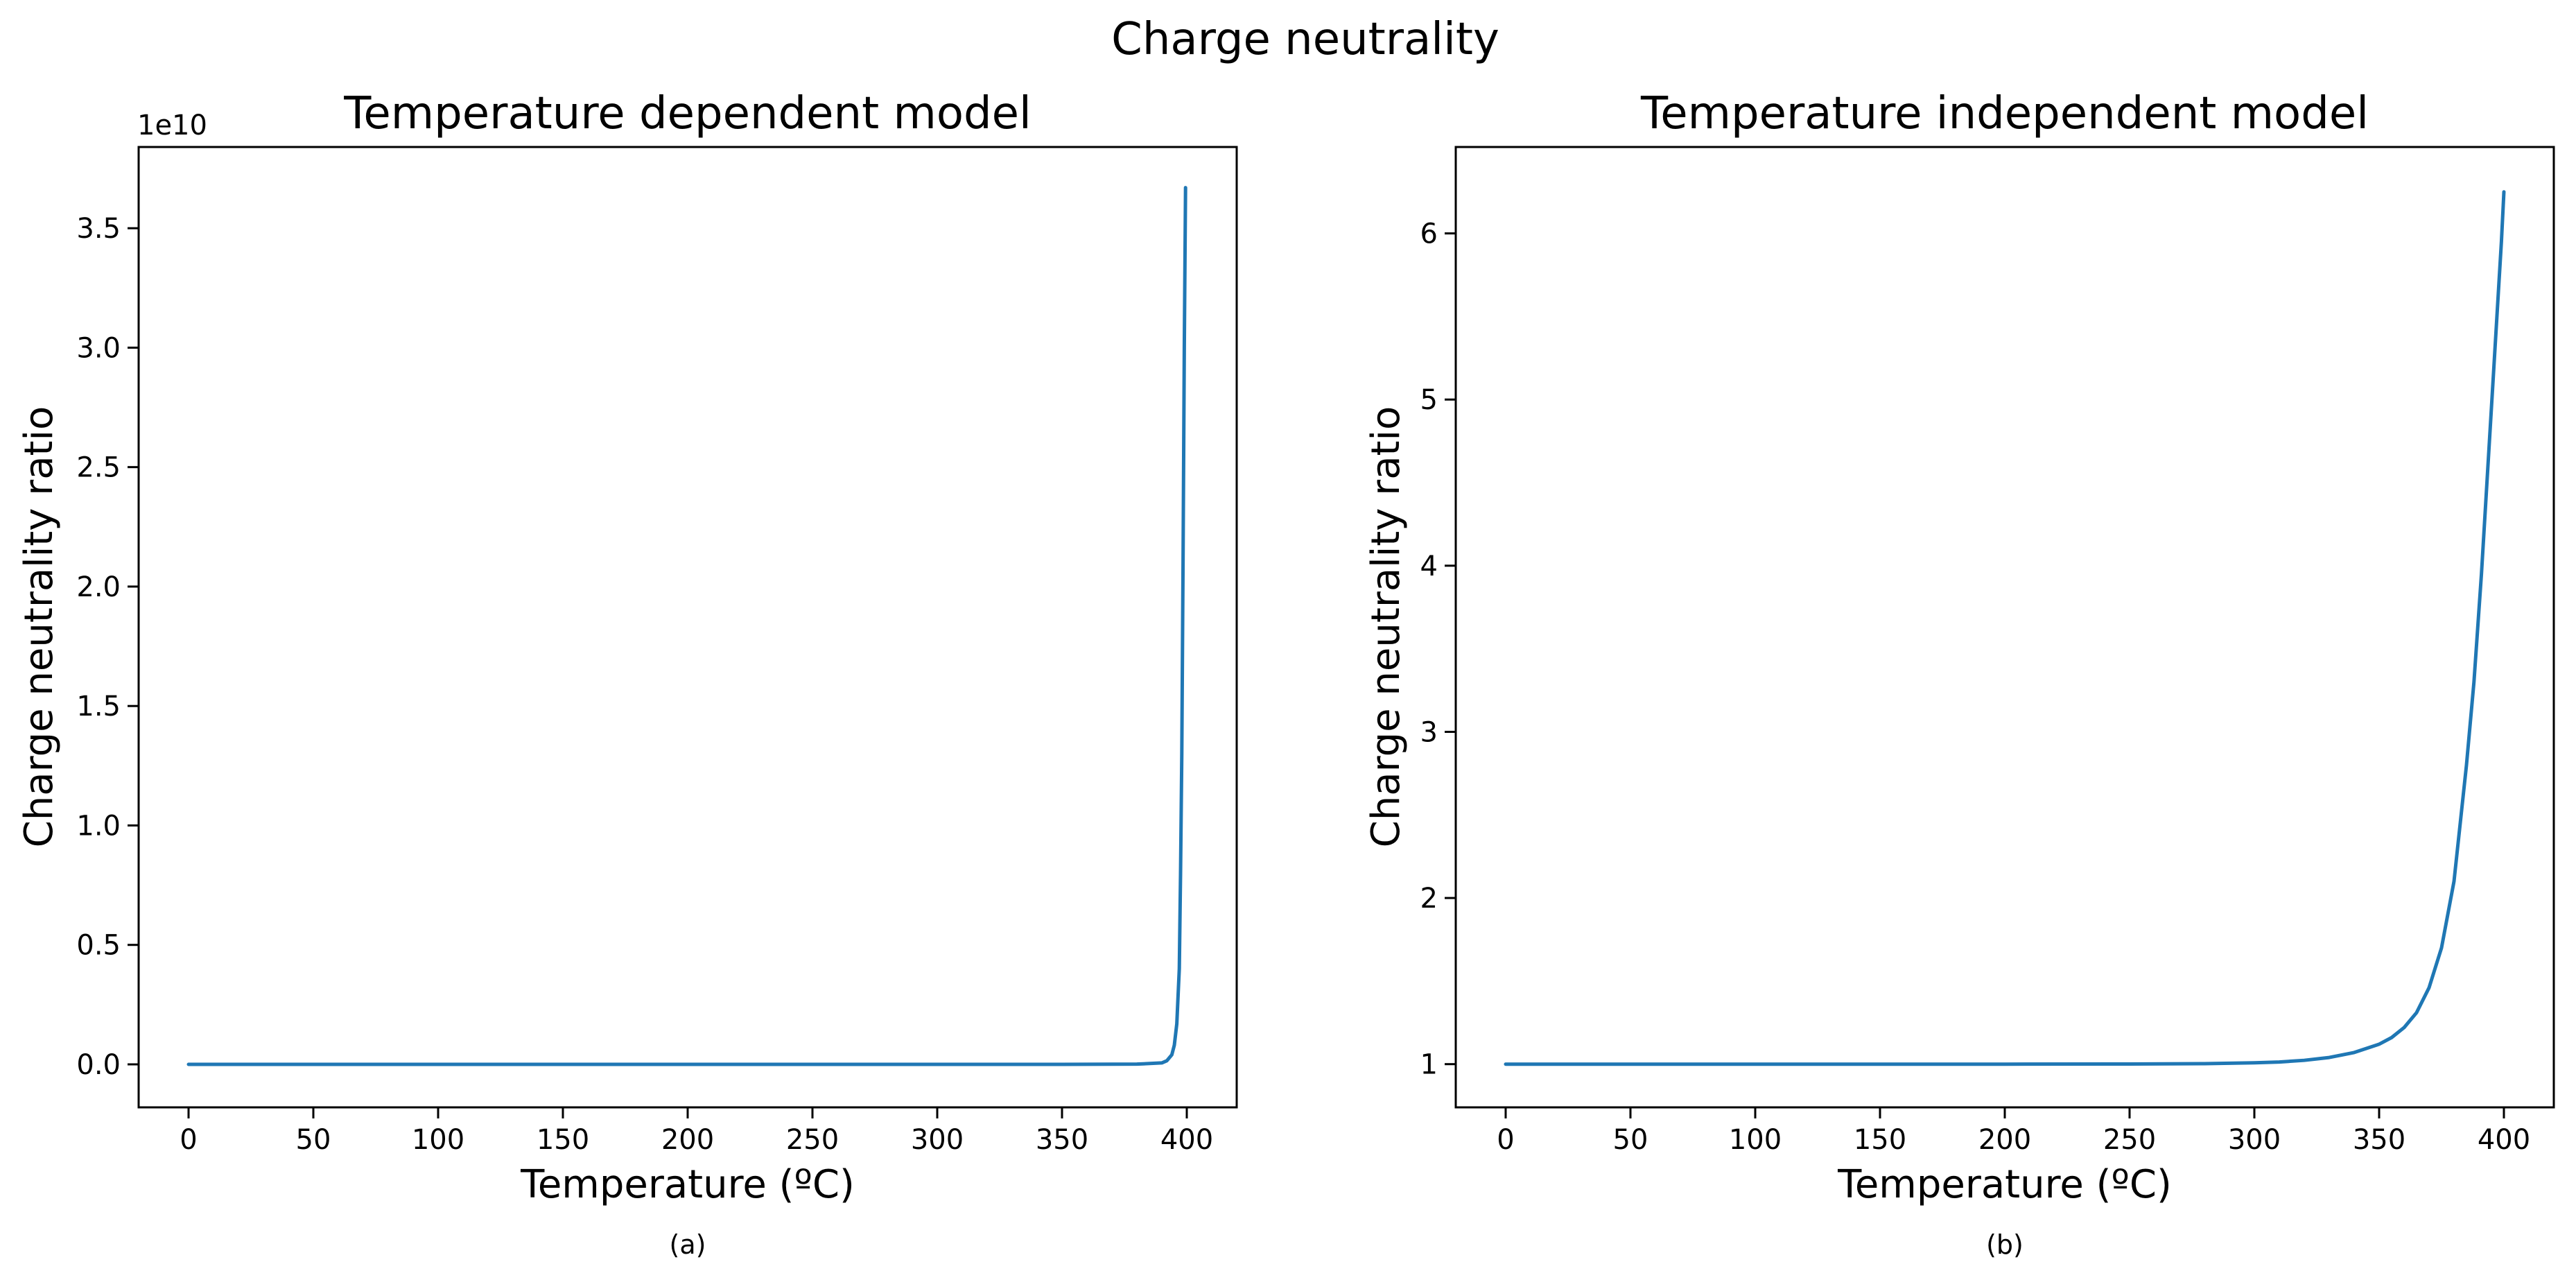 The height and width of the screenshot is (1280, 2576). Describe the element at coordinates (98, 348) in the screenshot. I see `y-tick-label: 3.0` at that location.